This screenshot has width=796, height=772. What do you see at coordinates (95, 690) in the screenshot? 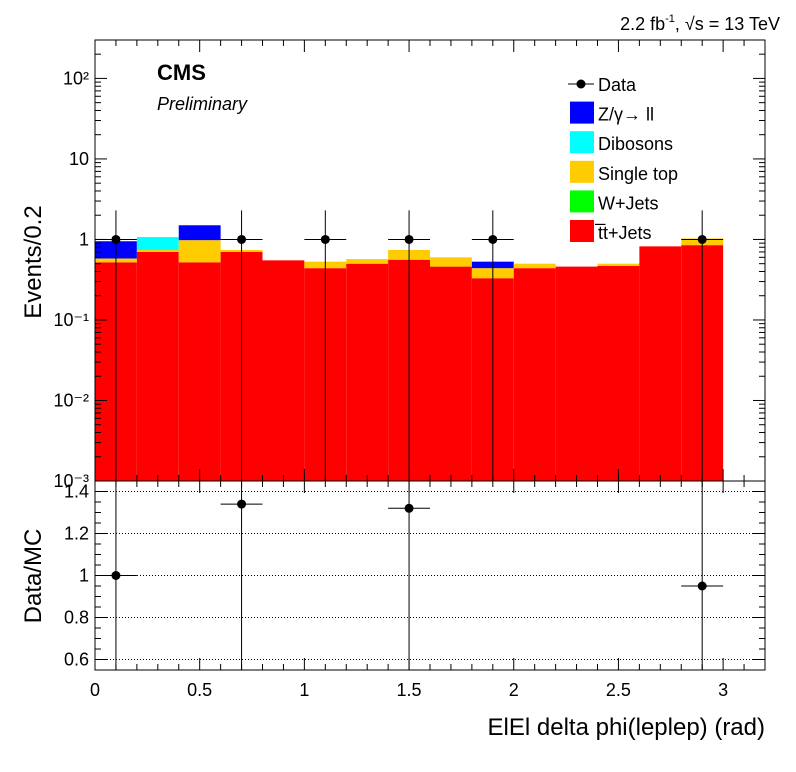
I see `x-tick-label: 0` at bounding box center [95, 690].